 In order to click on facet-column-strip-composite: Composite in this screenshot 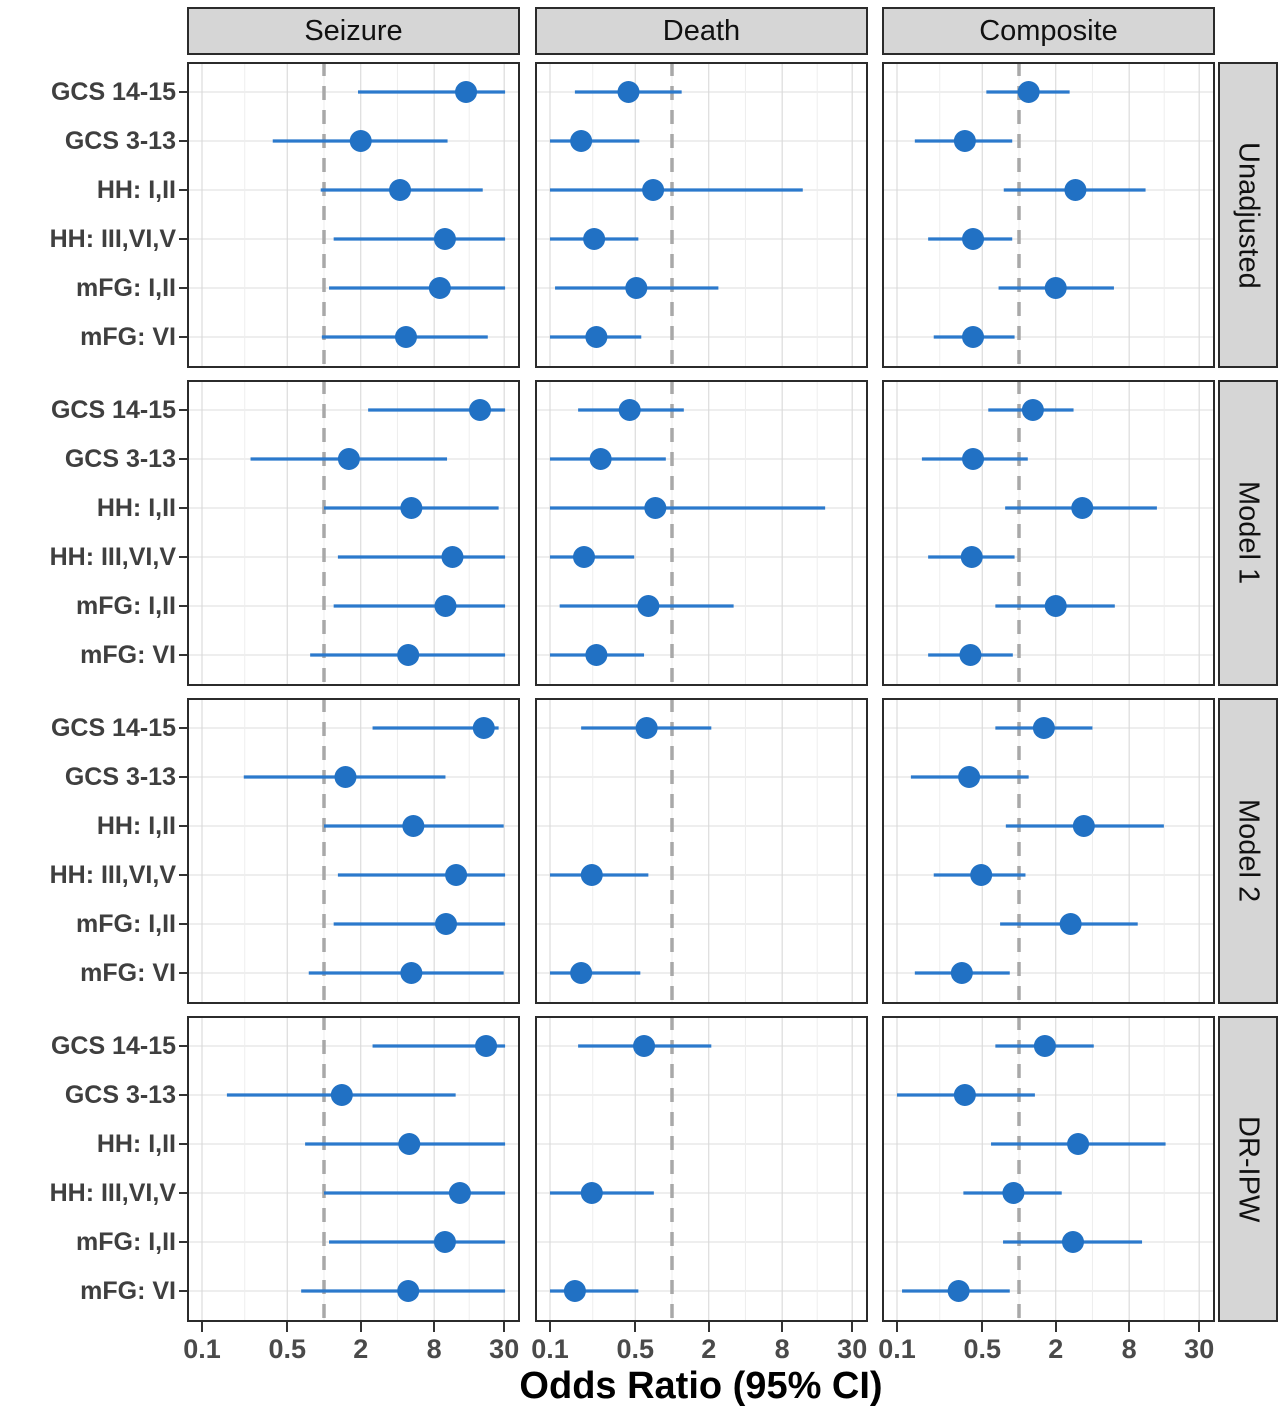, I will do `click(1048, 31)`.